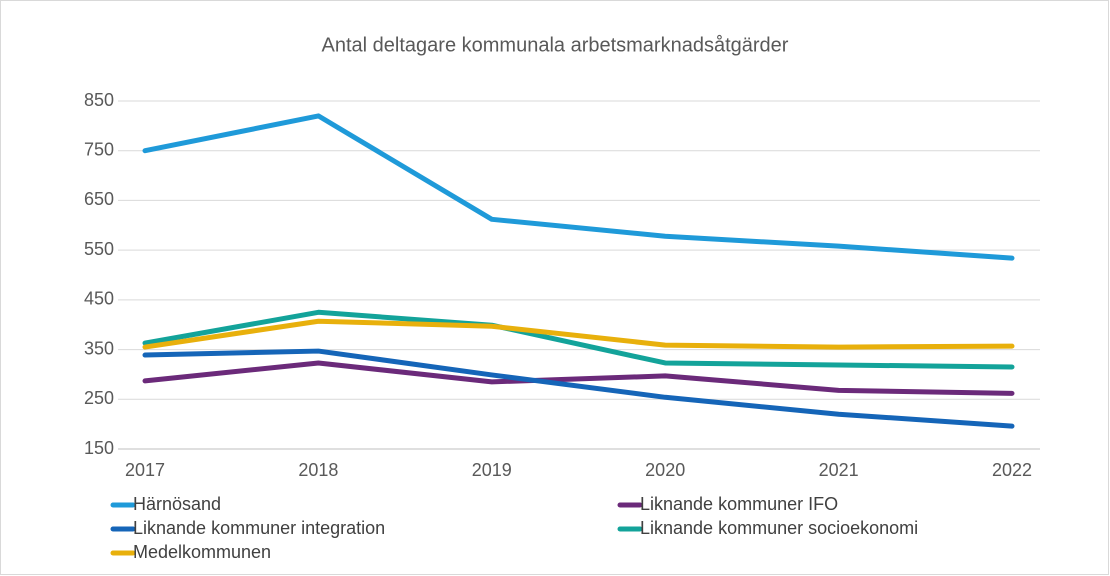 The height and width of the screenshot is (576, 1110). Describe the element at coordinates (99, 299) in the screenshot. I see `y-tick-label: 450` at that location.